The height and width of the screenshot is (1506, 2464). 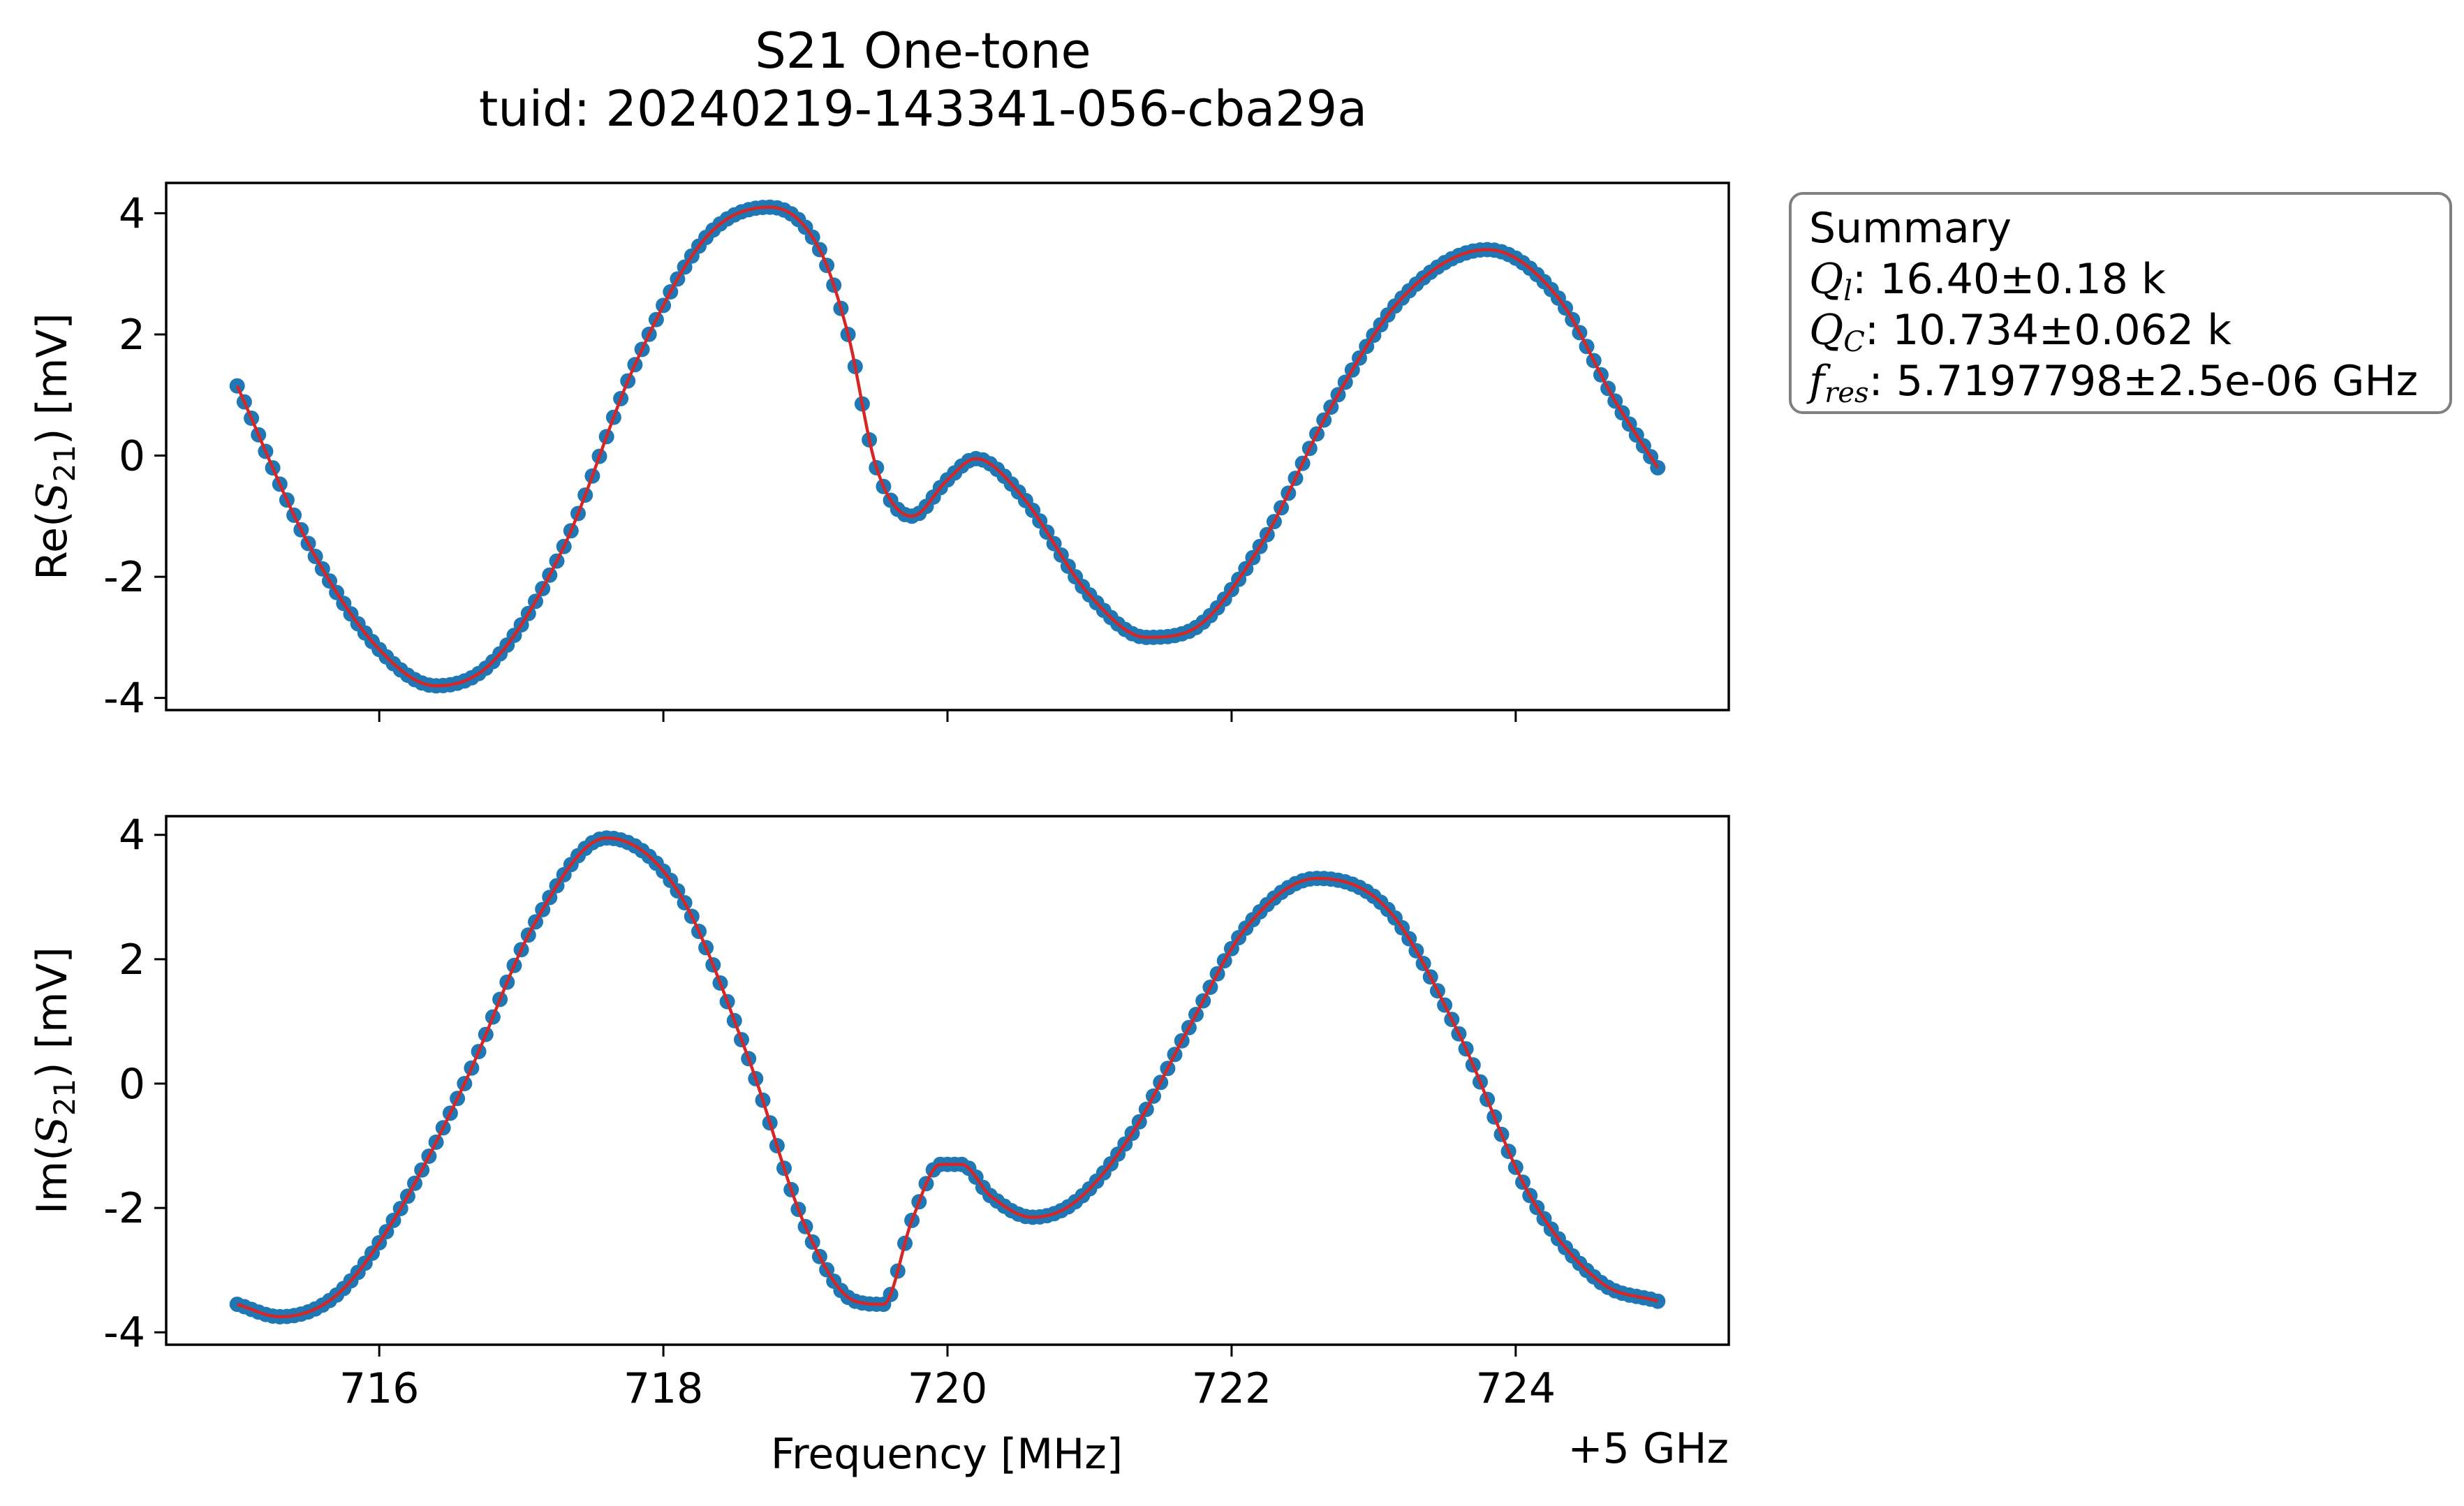 What do you see at coordinates (55, 446) in the screenshot?
I see `y-axis-label: Re(S21) [mV]` at bounding box center [55, 446].